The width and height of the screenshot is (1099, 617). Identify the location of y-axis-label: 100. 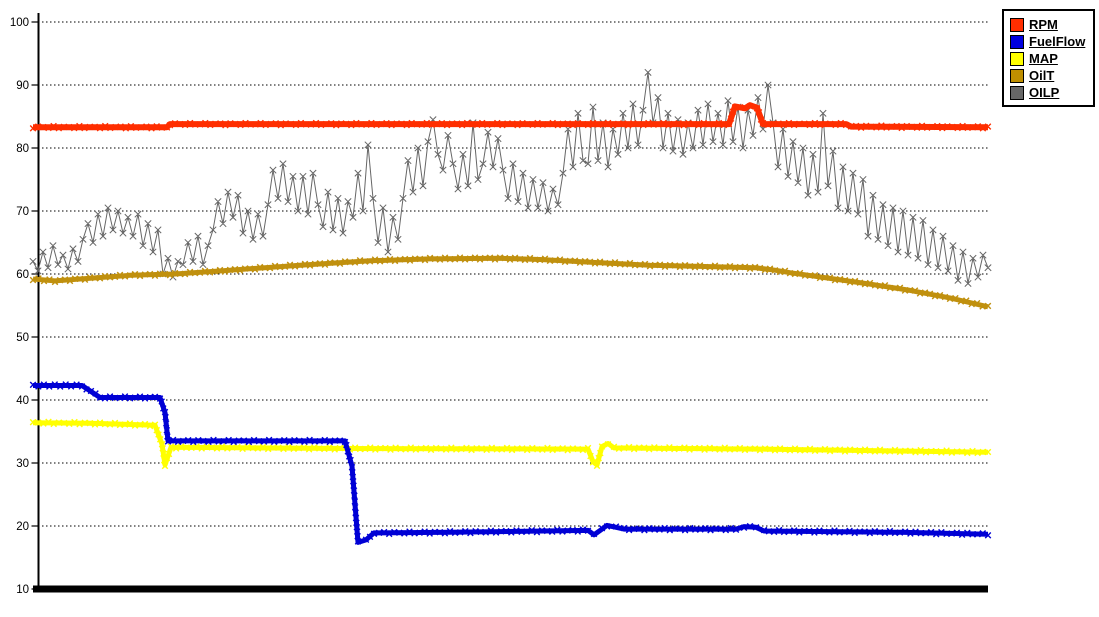
(19, 23).